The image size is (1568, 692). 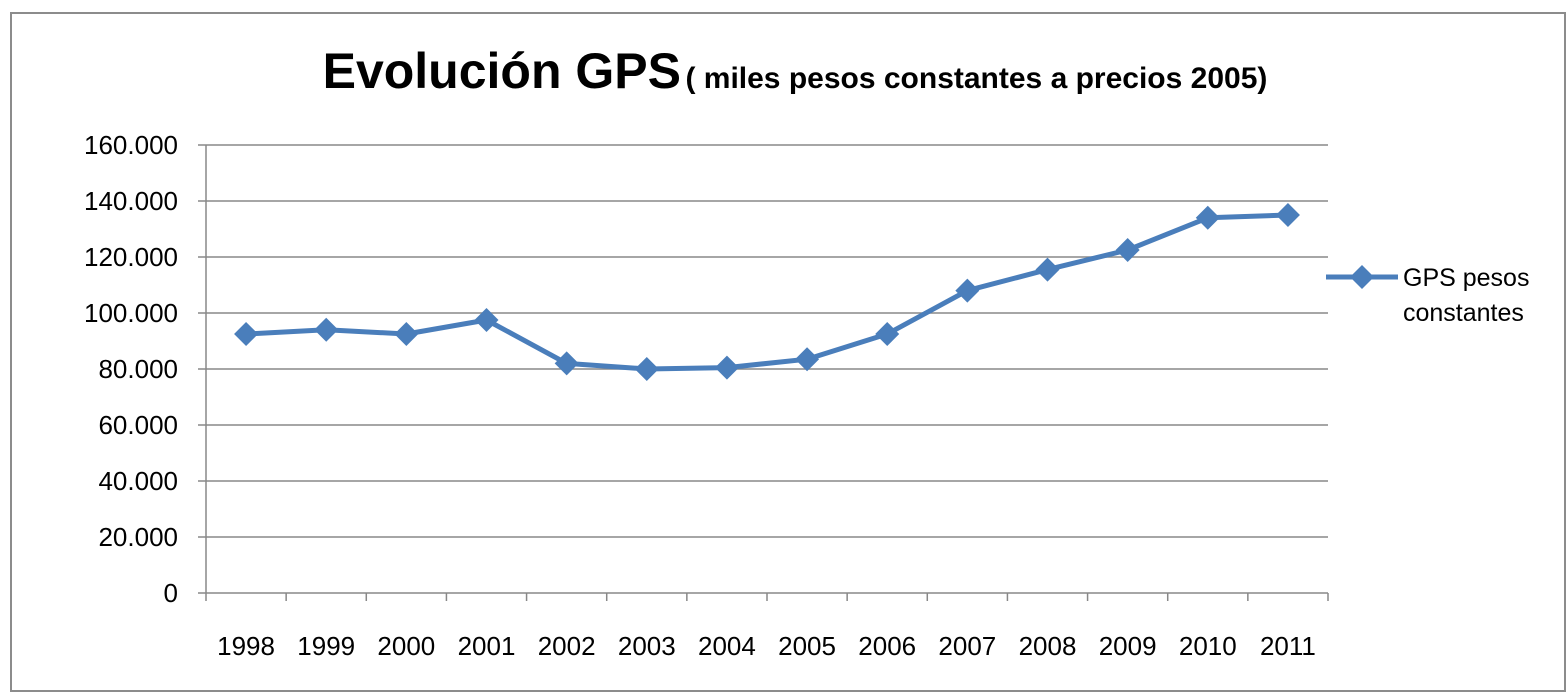 I want to click on x-tick-label: 1999, so click(x=326, y=646).